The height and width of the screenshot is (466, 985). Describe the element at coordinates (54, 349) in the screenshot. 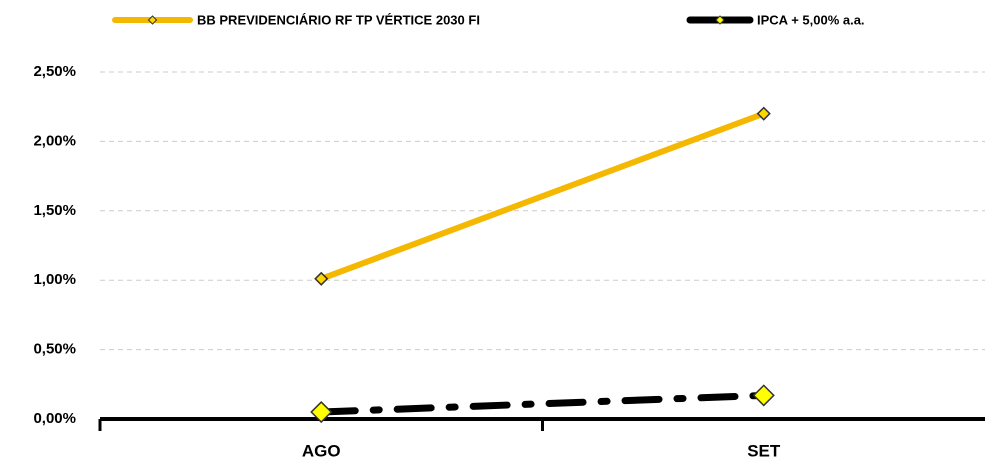

I see `y-tick-label: 0,50%` at that location.